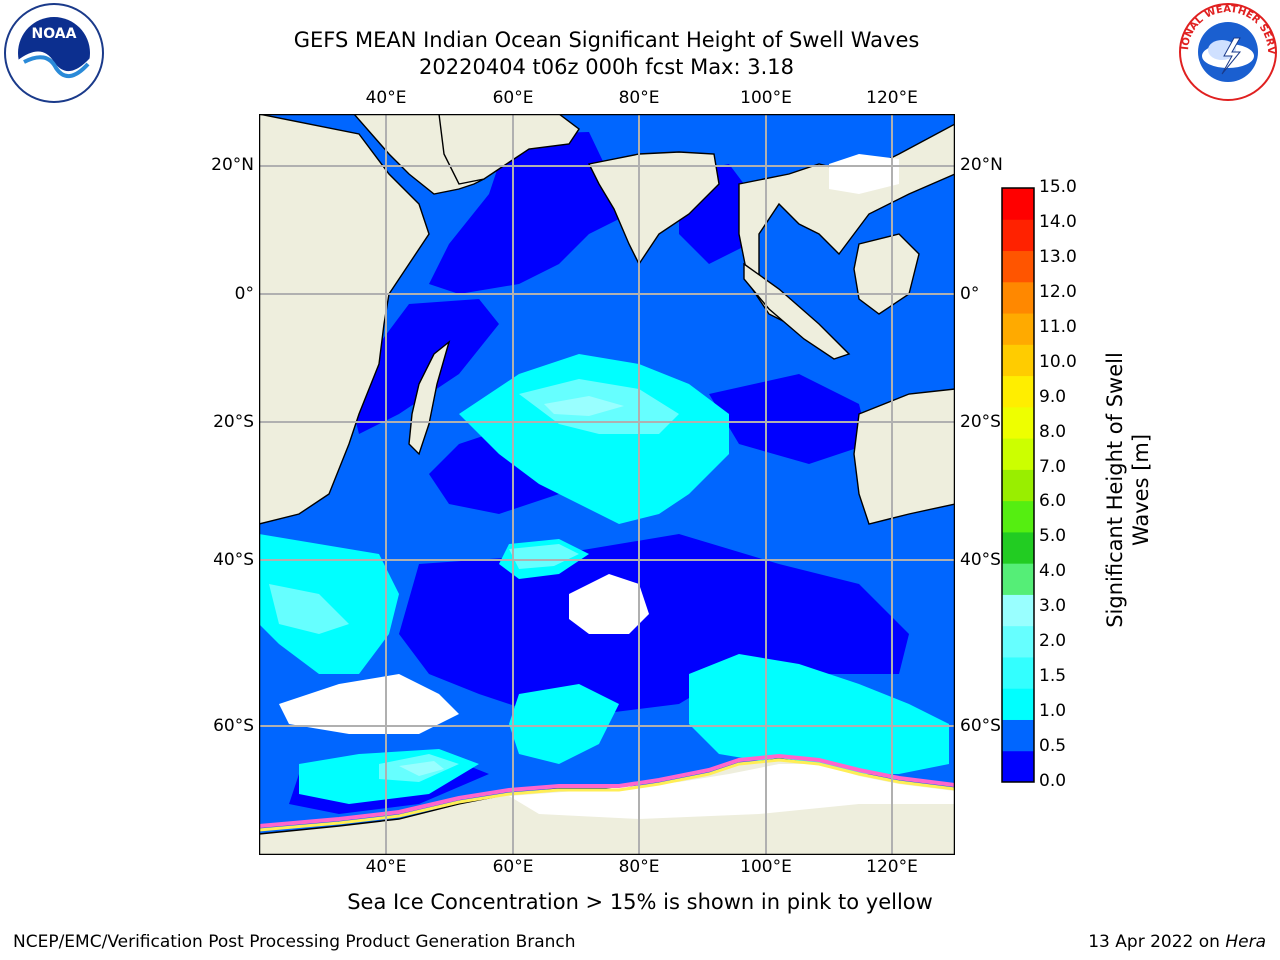  I want to click on lon-label-top-40e: 40°E, so click(386, 98).